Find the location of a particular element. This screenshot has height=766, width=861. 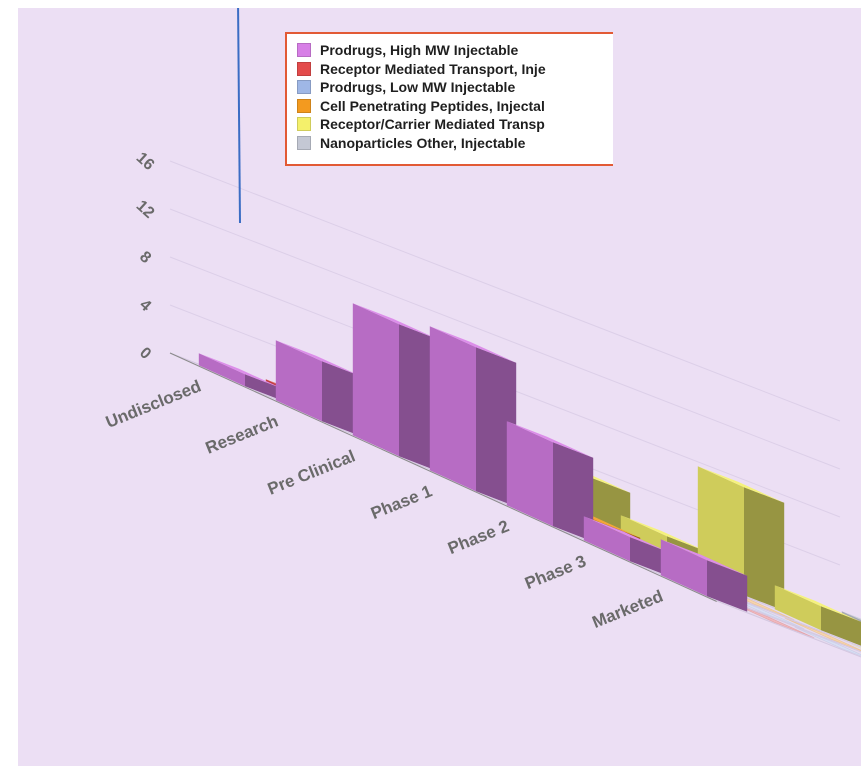

legend-label: Nanoparticles Other, Injectable is located at coordinates (423, 142).